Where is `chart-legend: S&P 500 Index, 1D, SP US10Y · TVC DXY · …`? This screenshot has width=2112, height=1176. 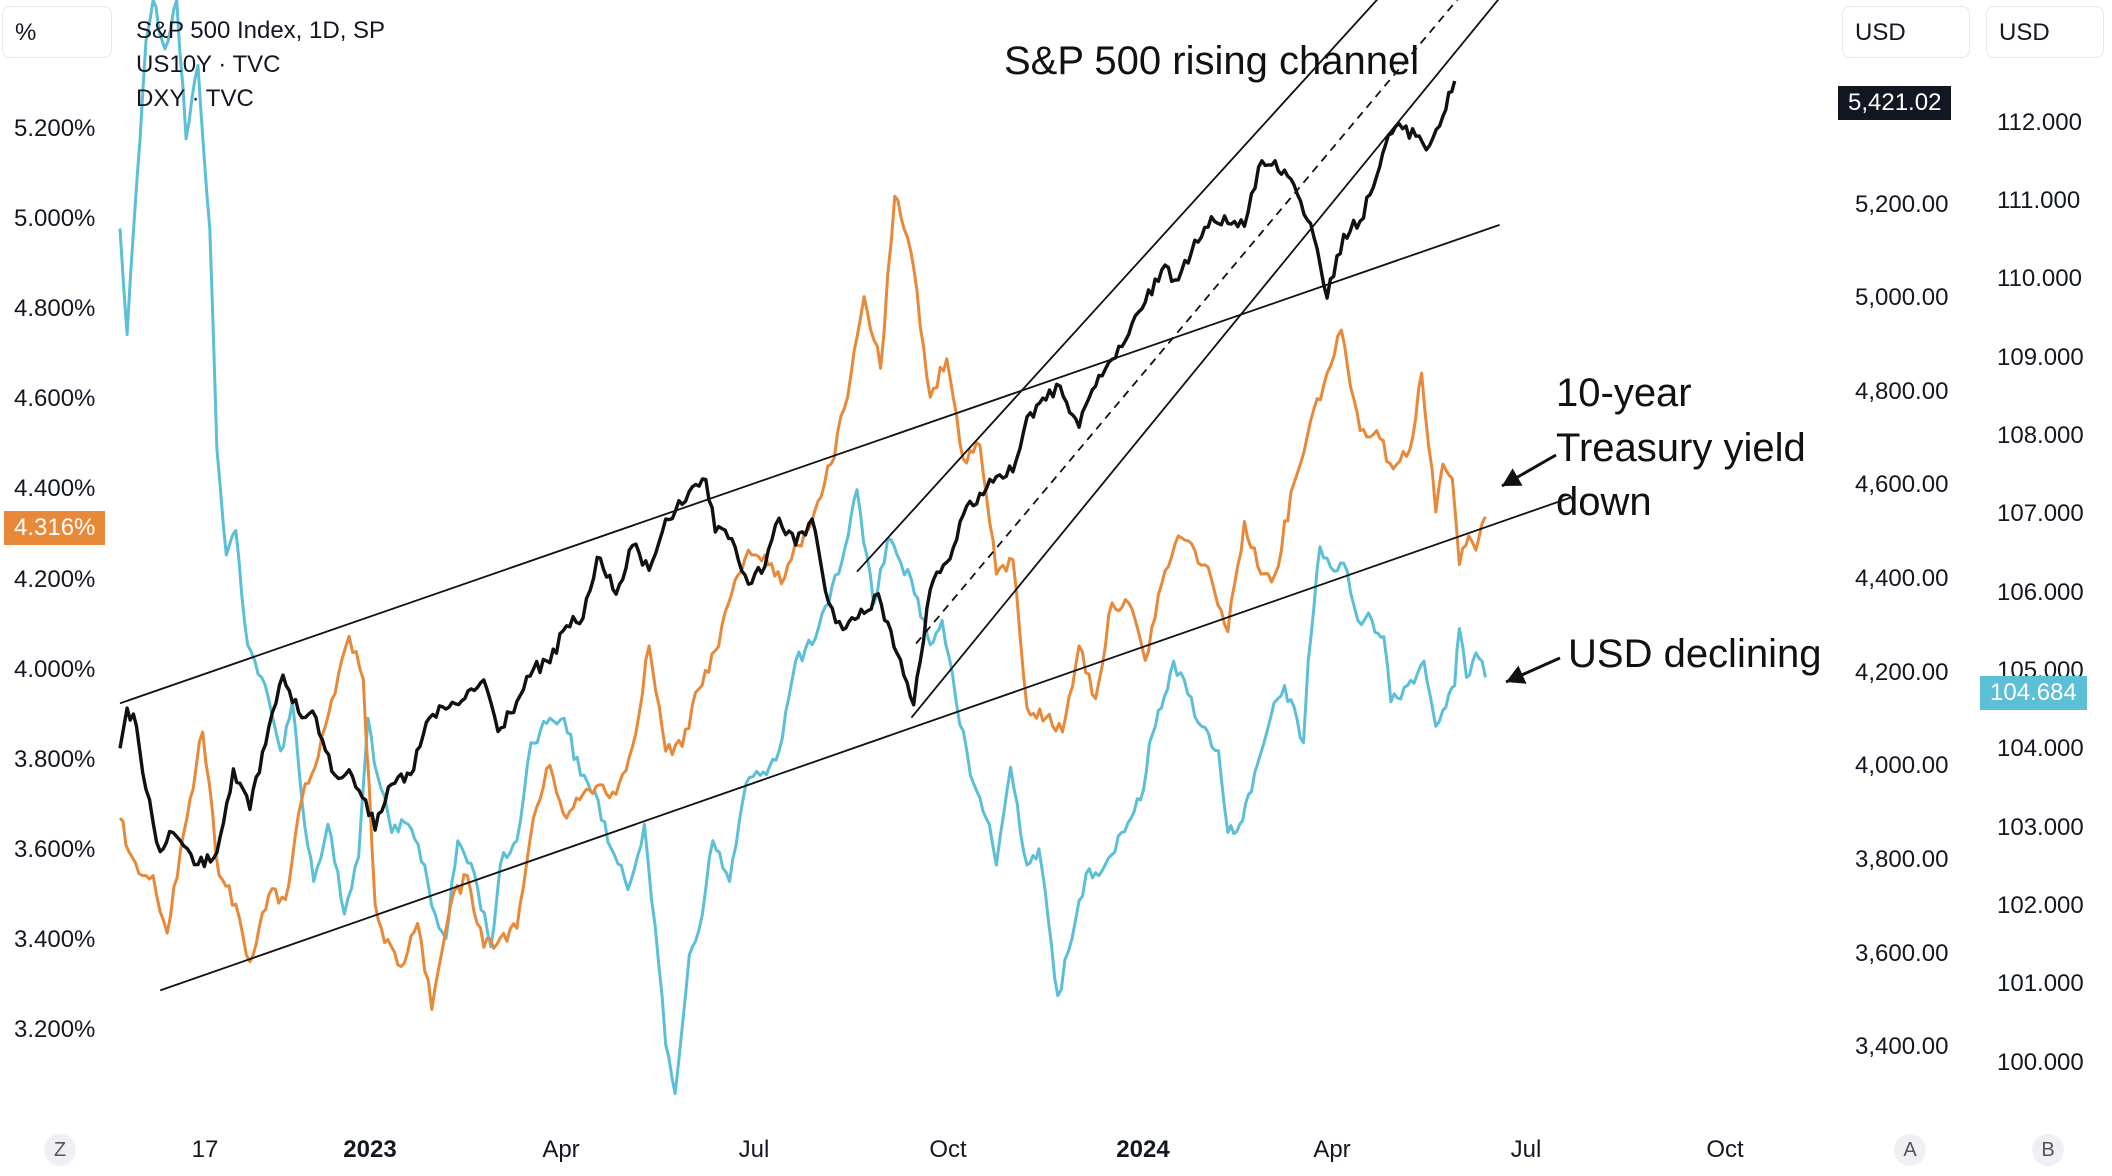
chart-legend: S&P 500 Index, 1D, SP US10Y · TVC DXY · … is located at coordinates (260, 65).